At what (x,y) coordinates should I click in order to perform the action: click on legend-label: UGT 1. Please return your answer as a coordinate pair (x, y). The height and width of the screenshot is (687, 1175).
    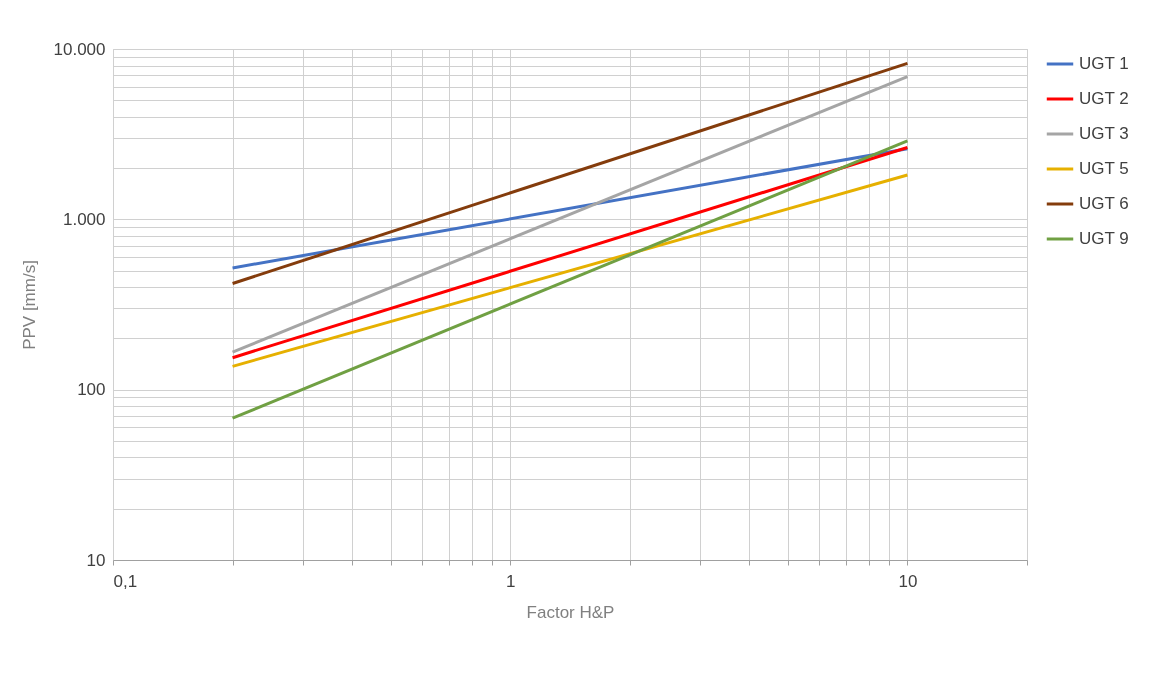
    Looking at the image, I should click on (1104, 63).